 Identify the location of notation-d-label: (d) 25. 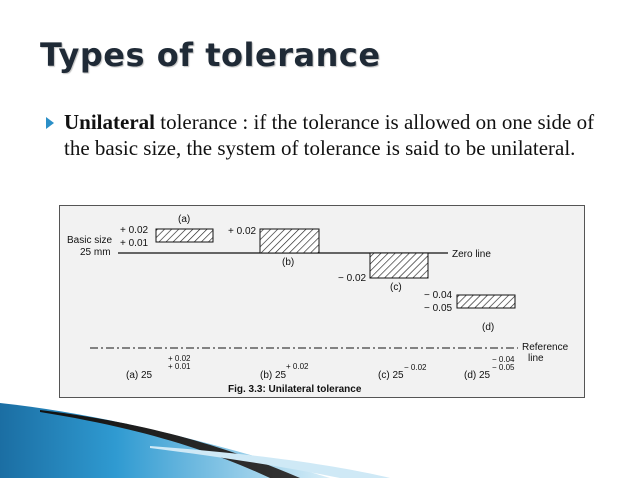
(477, 375).